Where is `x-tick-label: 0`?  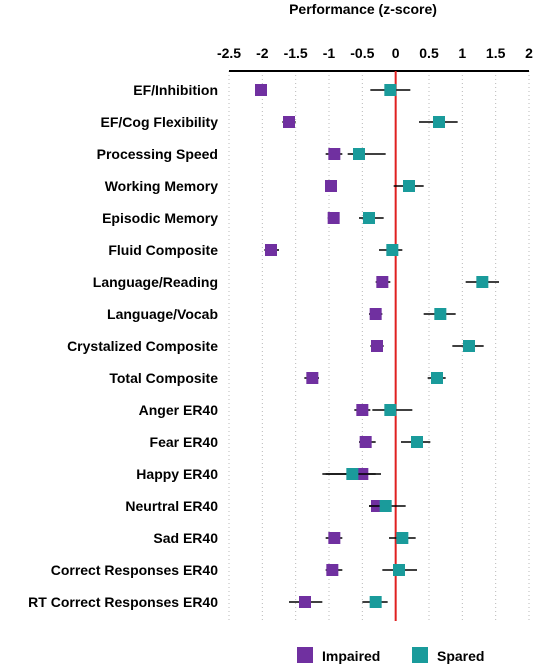 x-tick-label: 0 is located at coordinates (396, 53).